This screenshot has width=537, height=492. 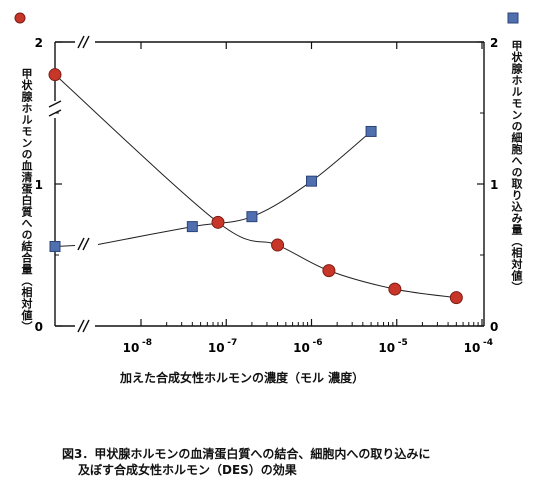 I want to click on caption-line-2: 及ぼす合成女性ホルモン（DES）の効果, so click(x=187, y=470).